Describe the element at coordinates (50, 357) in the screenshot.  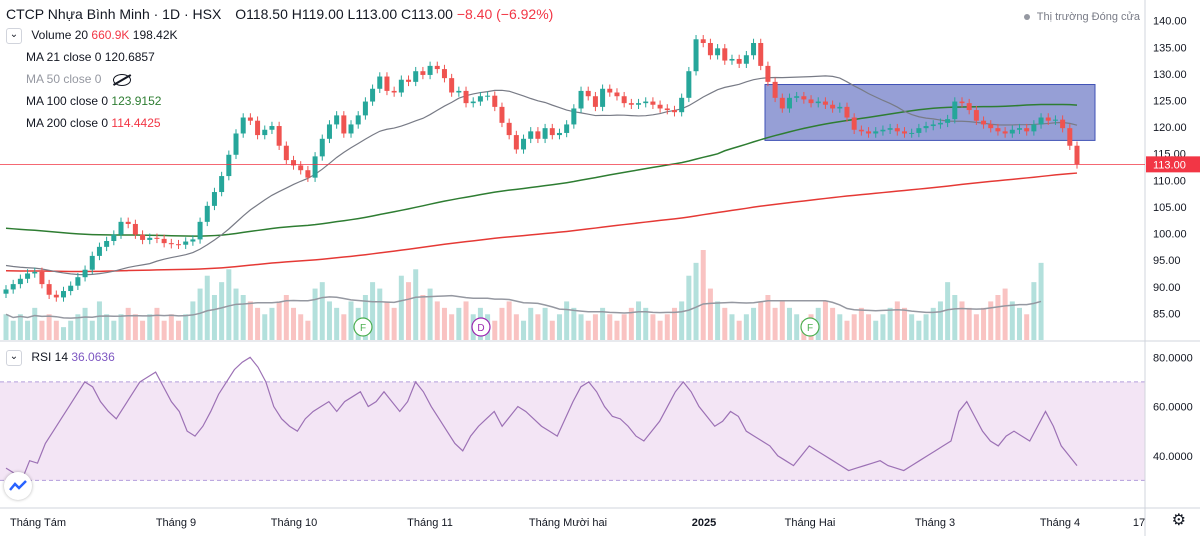
I see `rsi-label: RSI 14` at that location.